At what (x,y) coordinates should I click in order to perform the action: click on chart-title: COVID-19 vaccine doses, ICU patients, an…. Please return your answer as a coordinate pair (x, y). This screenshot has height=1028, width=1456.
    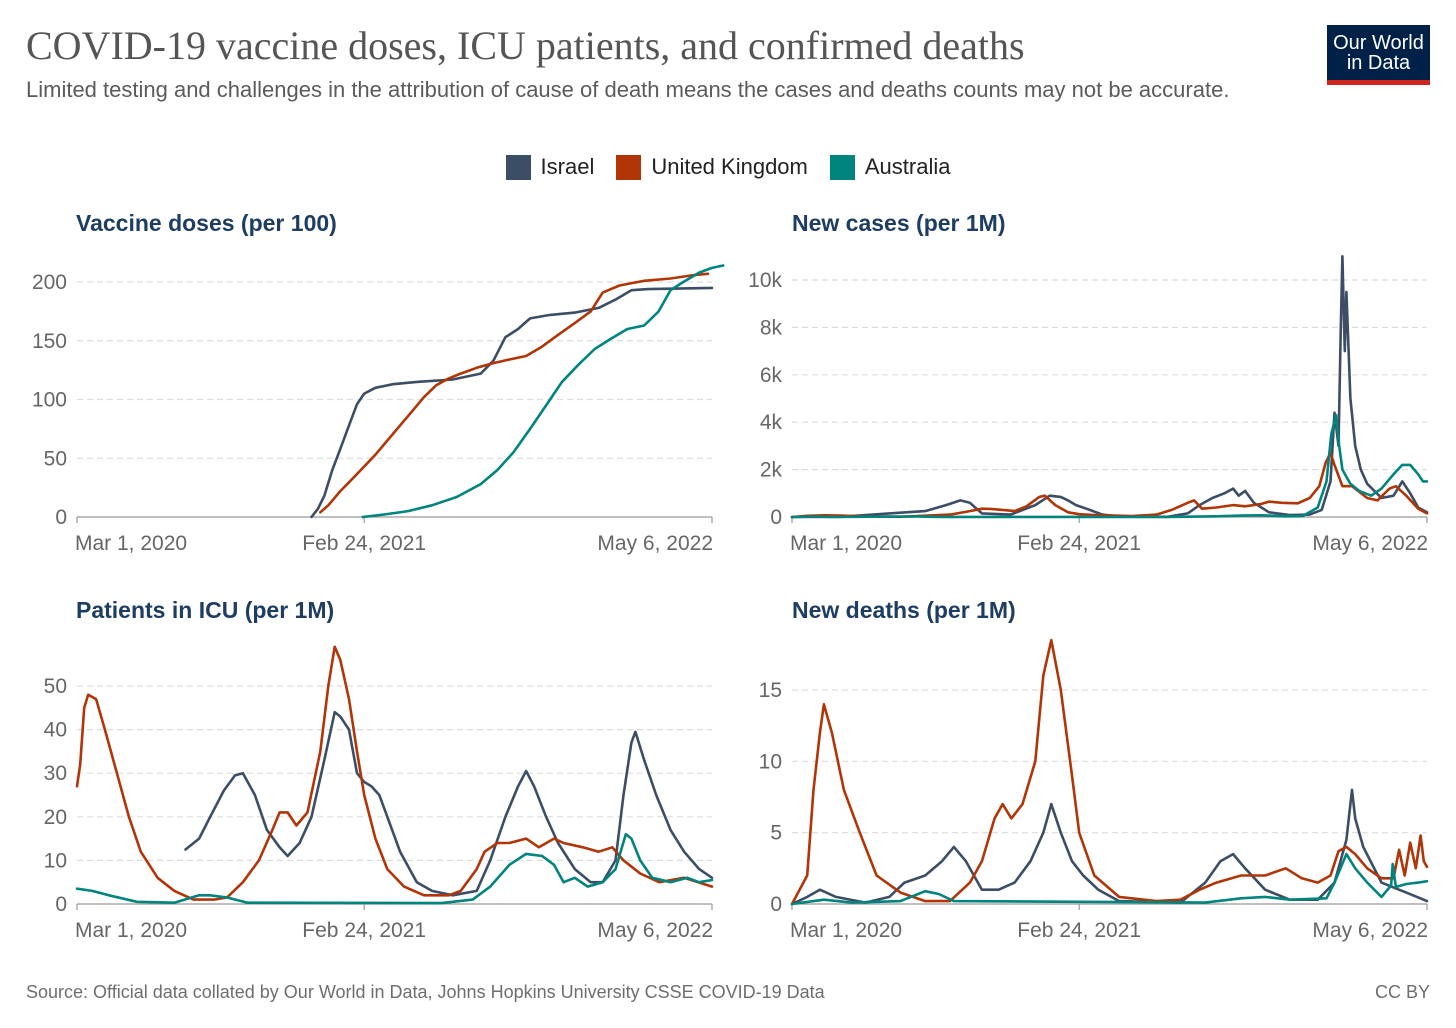
    Looking at the image, I should click on (525, 45).